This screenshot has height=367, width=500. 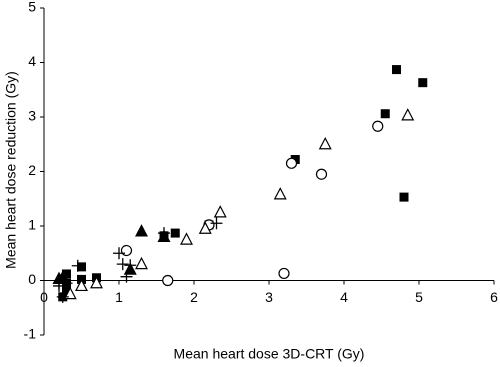 I want to click on x-tick-label: 2, so click(x=194, y=297).